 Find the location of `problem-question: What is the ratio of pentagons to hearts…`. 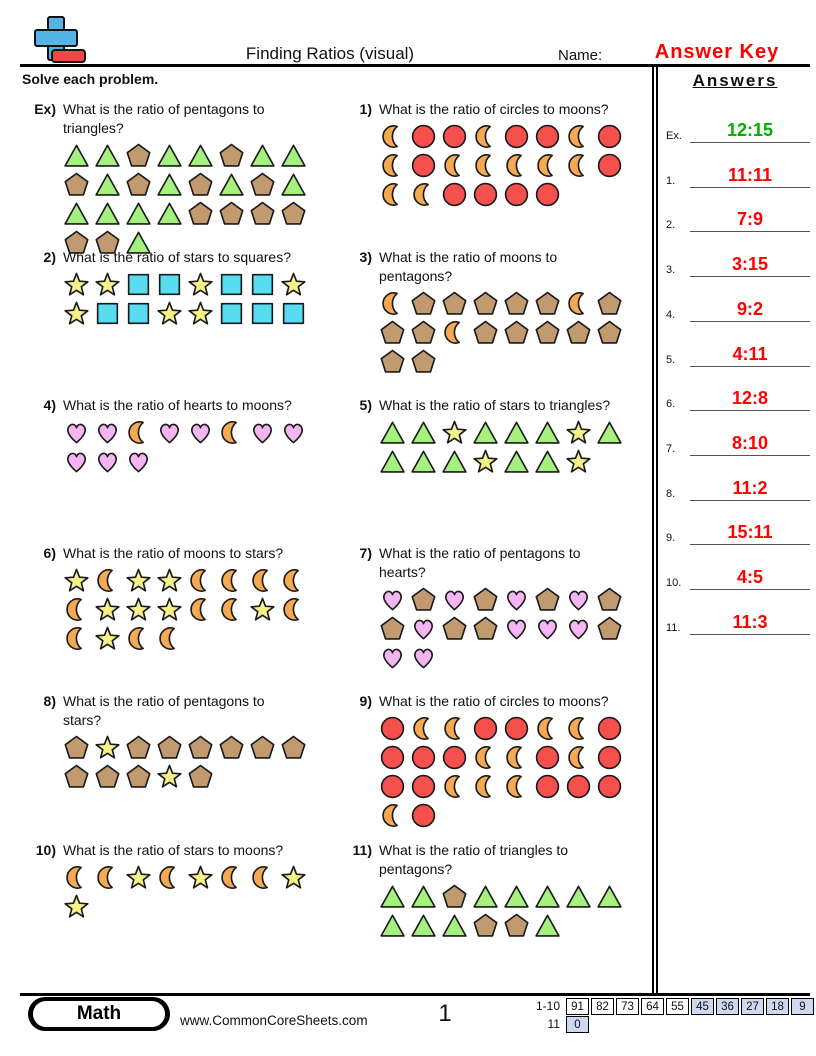

problem-question: What is the ratio of pentagons to hearts… is located at coordinates (480, 562).